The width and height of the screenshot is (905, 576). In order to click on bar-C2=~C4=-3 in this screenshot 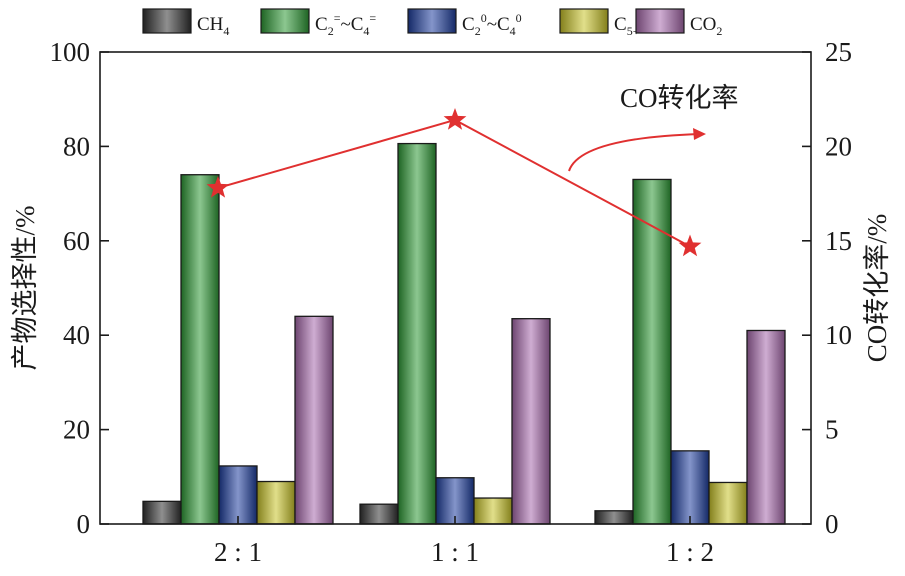, I will do `click(652, 351)`.